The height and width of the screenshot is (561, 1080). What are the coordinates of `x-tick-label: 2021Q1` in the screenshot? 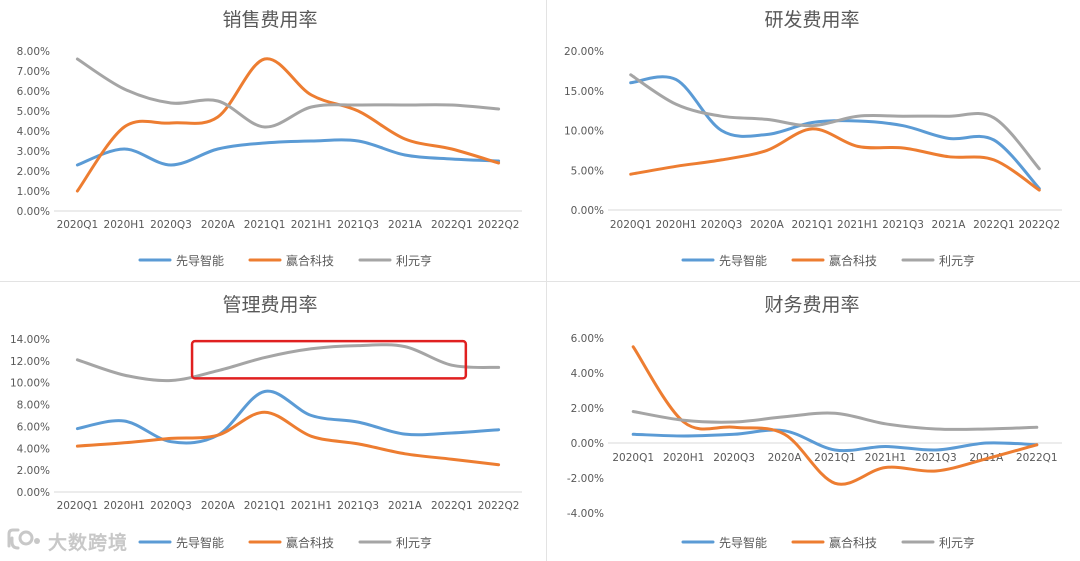 It's located at (265, 225).